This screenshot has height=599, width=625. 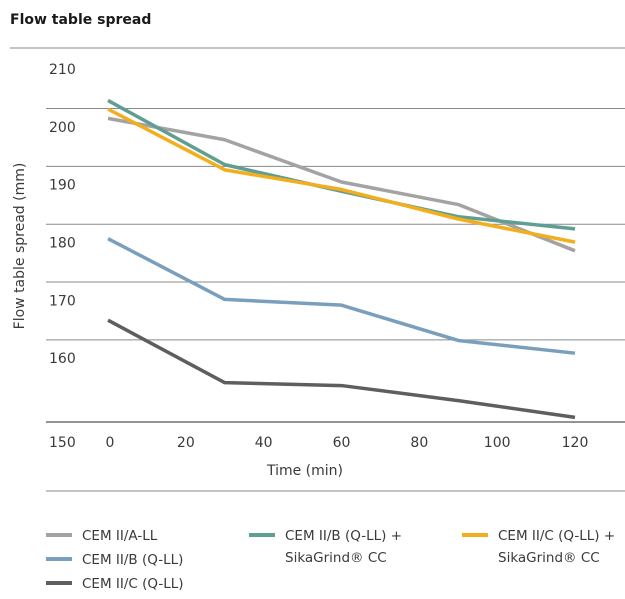 What do you see at coordinates (304, 471) in the screenshot?
I see `x-axis-label: Time (min)` at bounding box center [304, 471].